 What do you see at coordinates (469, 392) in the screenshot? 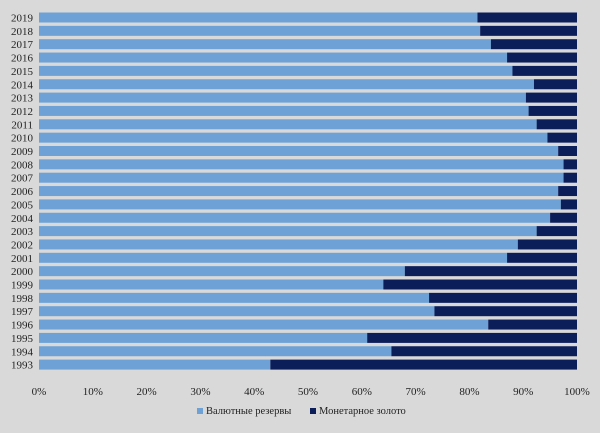
I see `x-tick-label: 80%` at bounding box center [469, 392].